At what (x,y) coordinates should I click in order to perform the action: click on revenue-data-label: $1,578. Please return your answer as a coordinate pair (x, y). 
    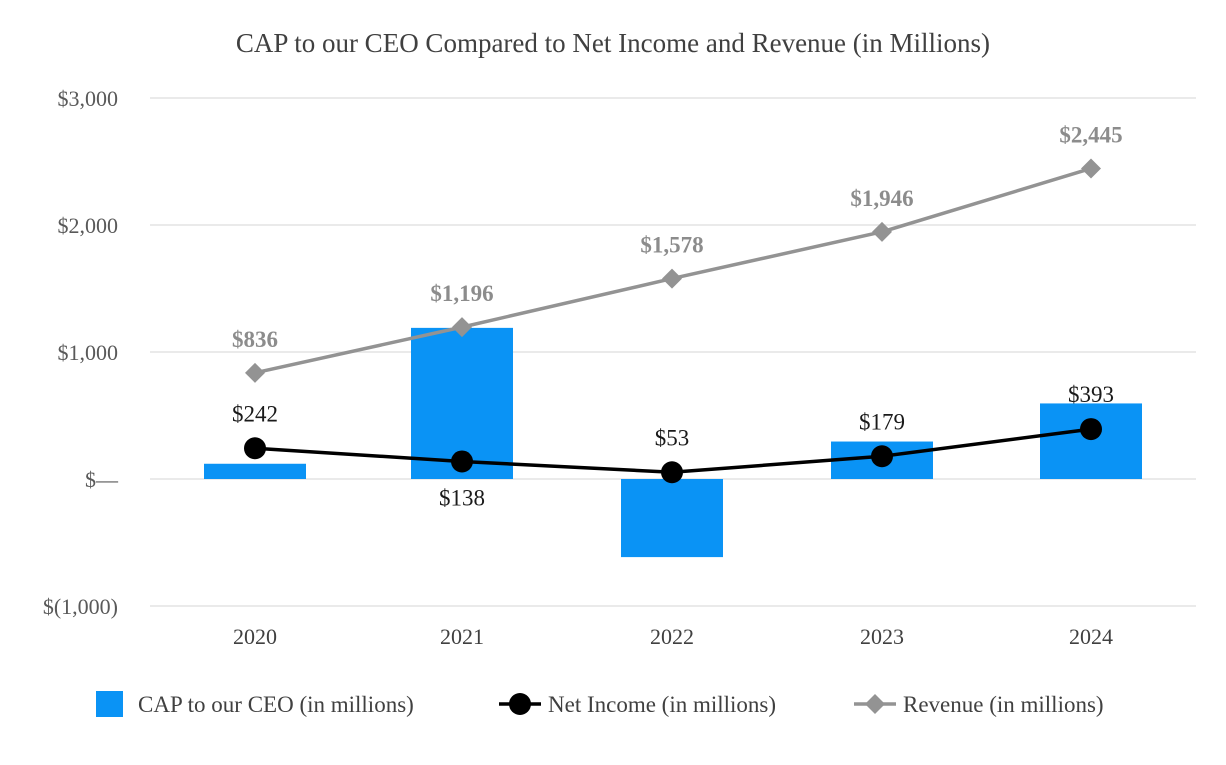
    Looking at the image, I should click on (671, 245).